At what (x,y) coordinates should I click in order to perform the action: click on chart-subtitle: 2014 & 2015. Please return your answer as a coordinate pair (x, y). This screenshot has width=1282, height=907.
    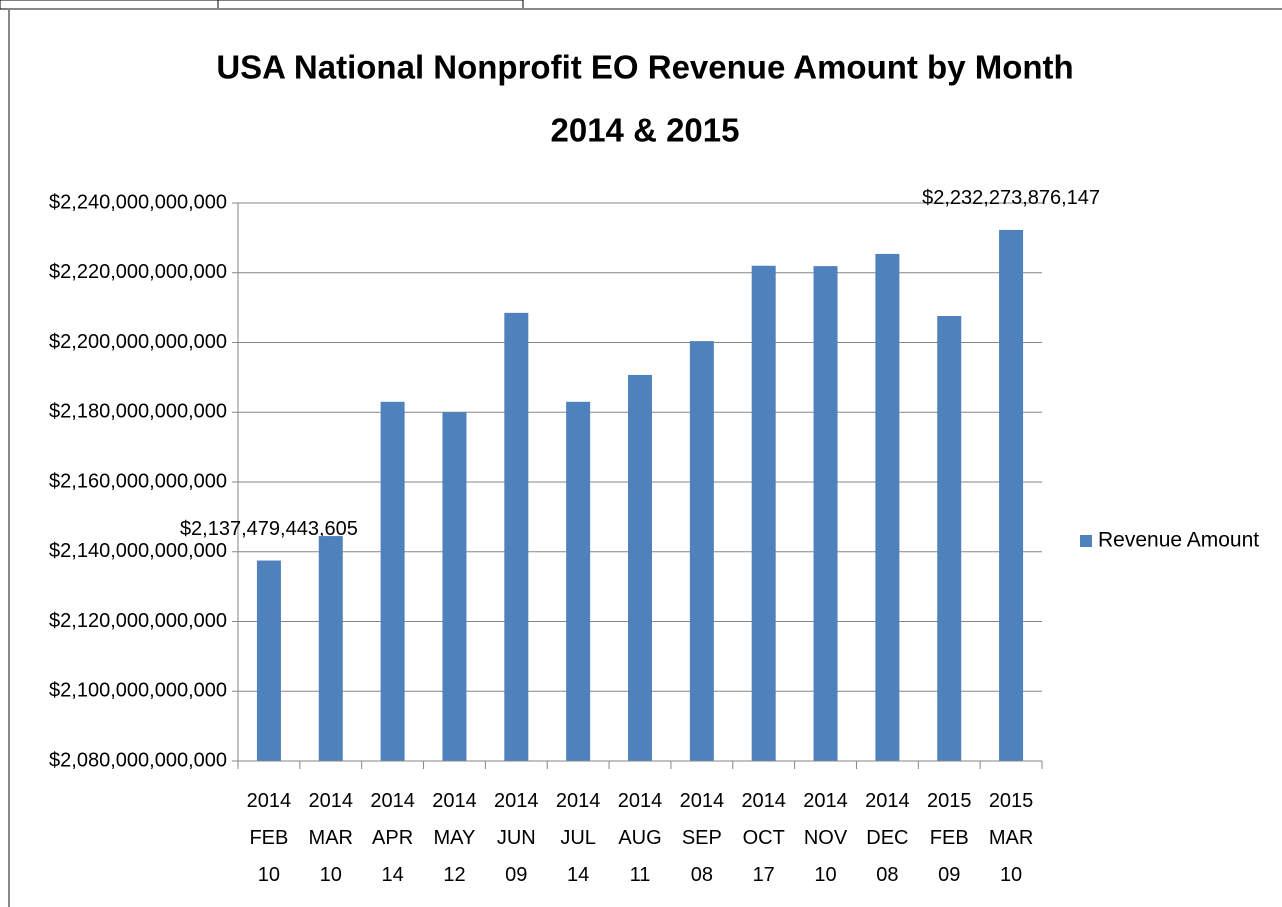
    Looking at the image, I should click on (645, 130).